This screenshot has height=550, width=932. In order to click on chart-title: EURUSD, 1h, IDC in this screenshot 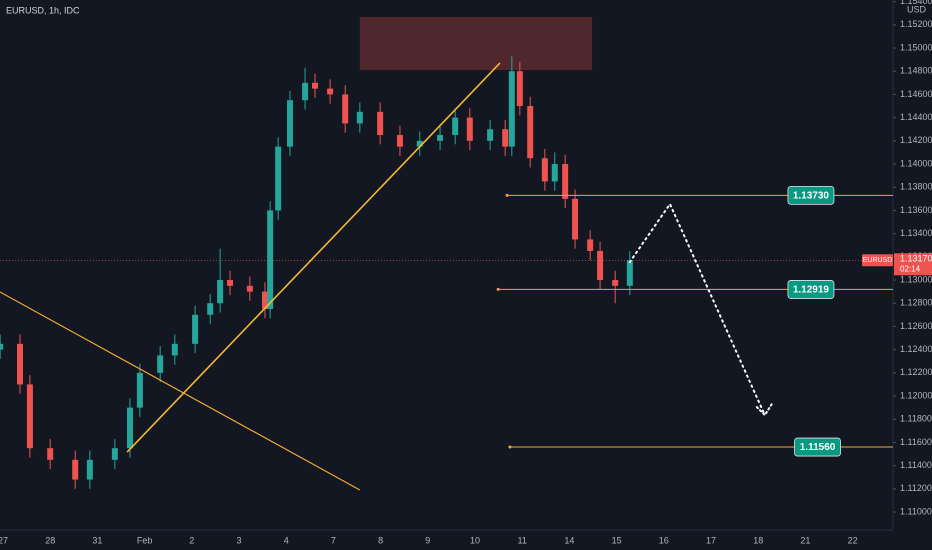, I will do `click(43, 10)`.